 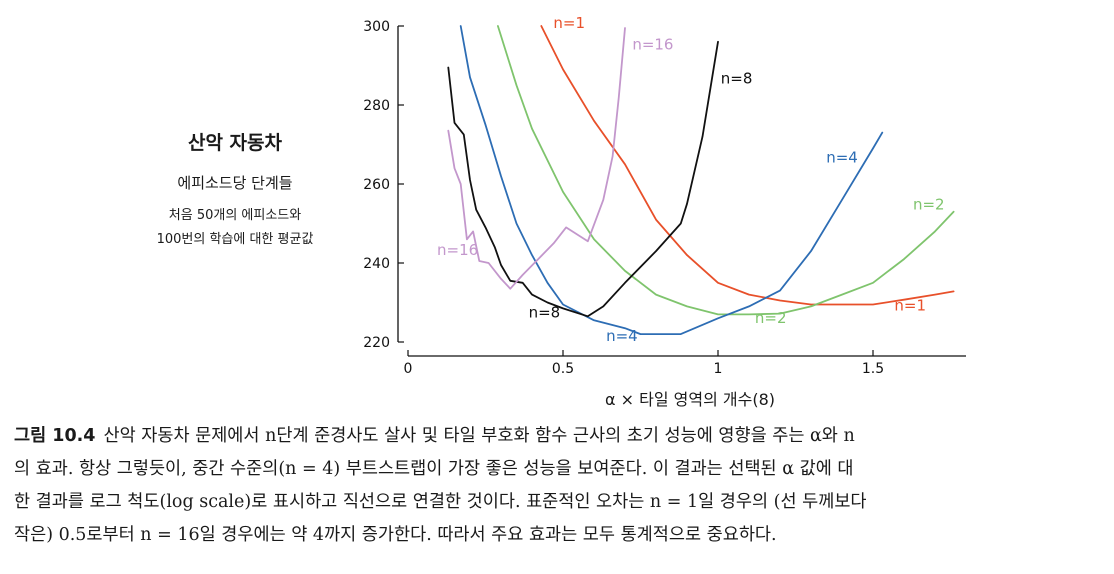 What do you see at coordinates (873, 369) in the screenshot?
I see `x-tick-label: 1.5` at bounding box center [873, 369].